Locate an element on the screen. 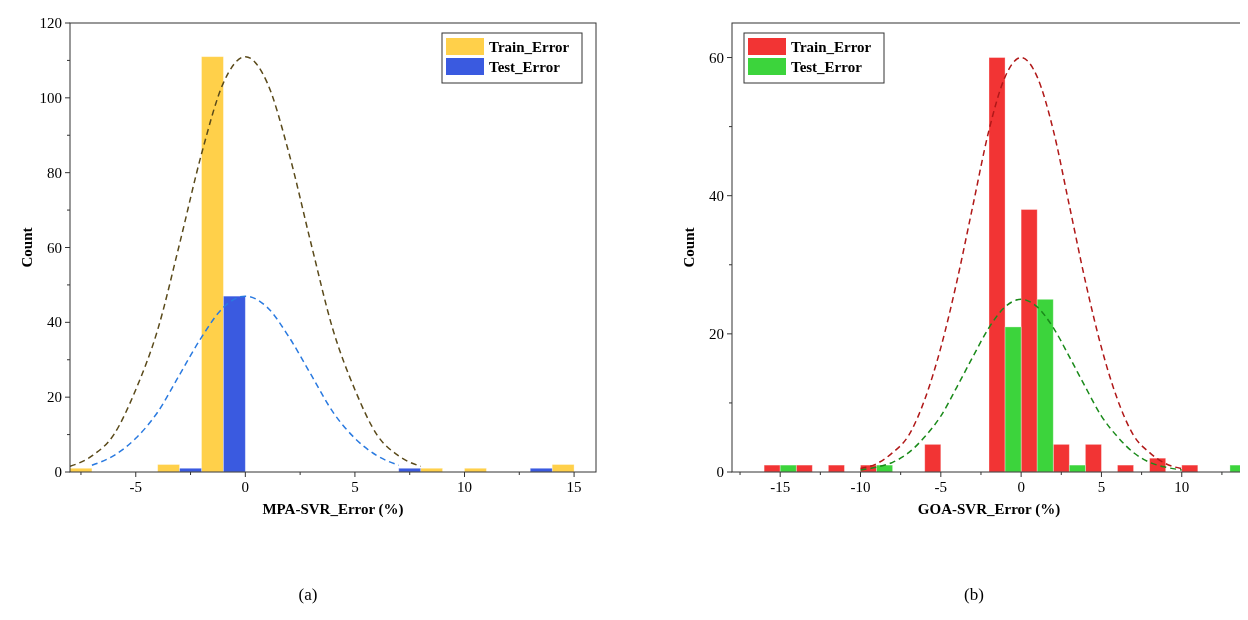 The width and height of the screenshot is (1248, 620). text: (a) is located at coordinates (308, 594).